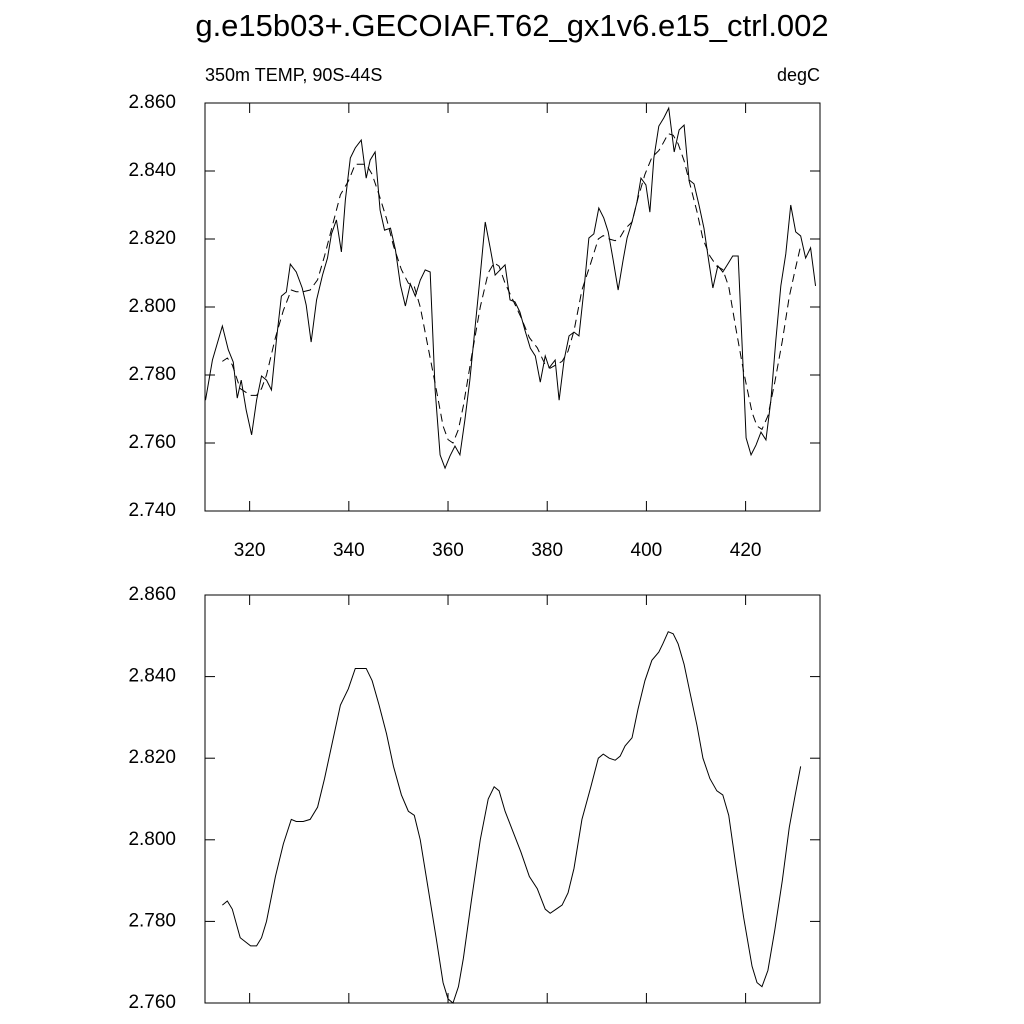 Image resolution: width=1024 pixels, height=1024 pixels. I want to click on y-tick-label: 2.740, so click(152, 510).